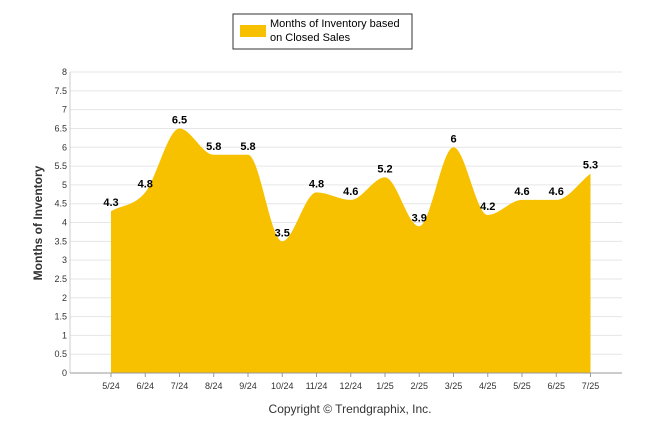 The width and height of the screenshot is (646, 434). I want to click on legend-line-1: Months of Inventory based, so click(335, 24).